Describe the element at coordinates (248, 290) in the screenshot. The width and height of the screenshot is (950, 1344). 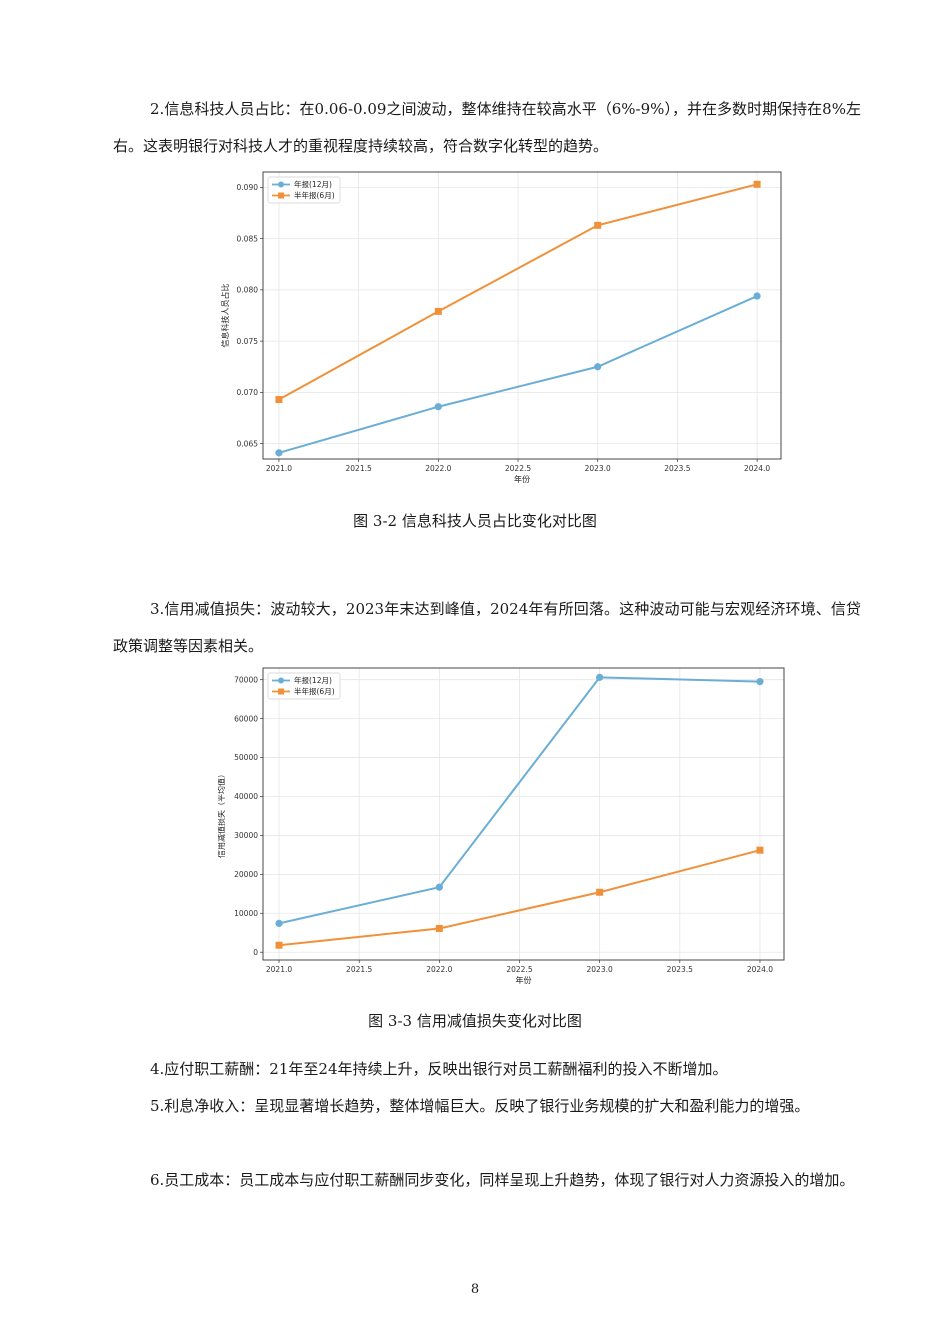
I see `y-tick-label: 0.080` at that location.